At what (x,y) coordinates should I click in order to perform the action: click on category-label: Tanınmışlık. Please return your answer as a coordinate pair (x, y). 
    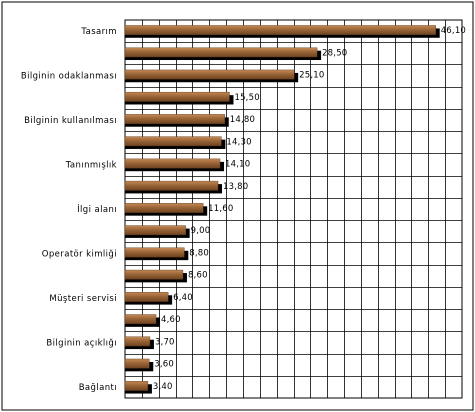
    Looking at the image, I should click on (91, 166).